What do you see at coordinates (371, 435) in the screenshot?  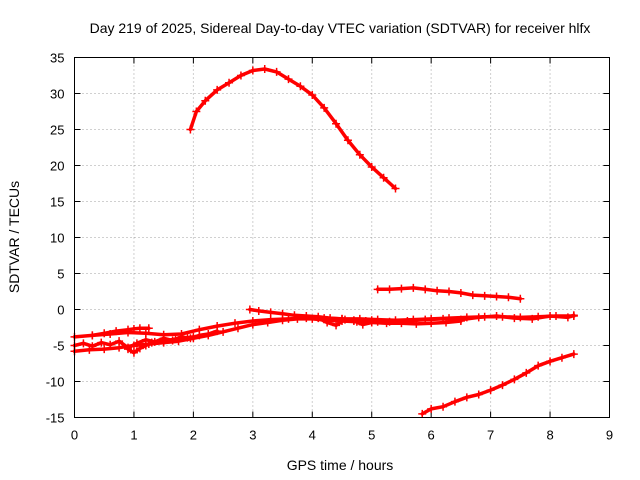 I see `x-tick-label: 5` at bounding box center [371, 435].